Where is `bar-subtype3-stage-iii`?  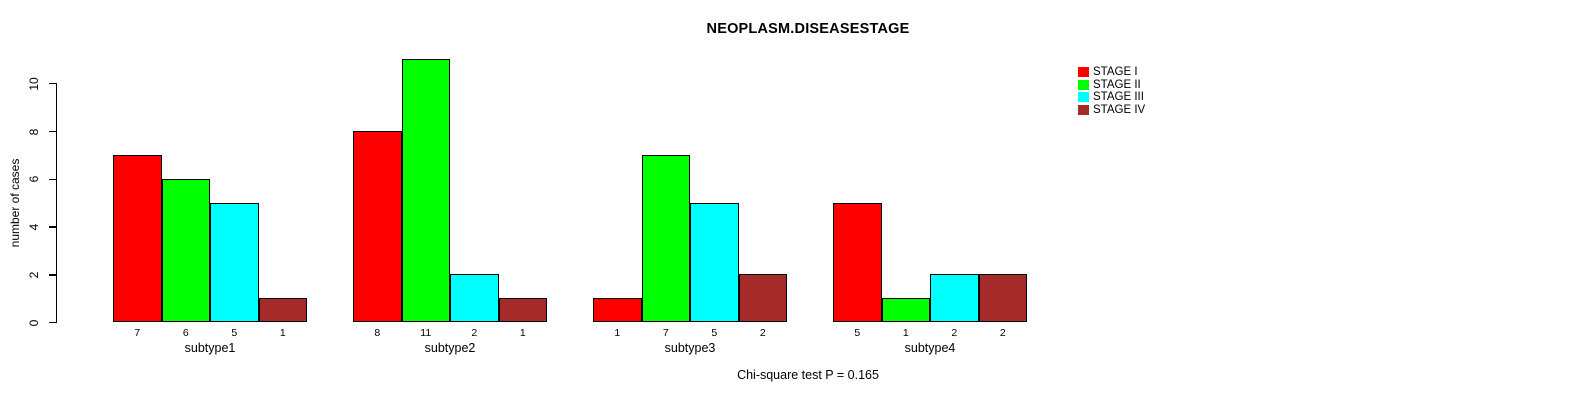 bar-subtype3-stage-iii is located at coordinates (714, 262).